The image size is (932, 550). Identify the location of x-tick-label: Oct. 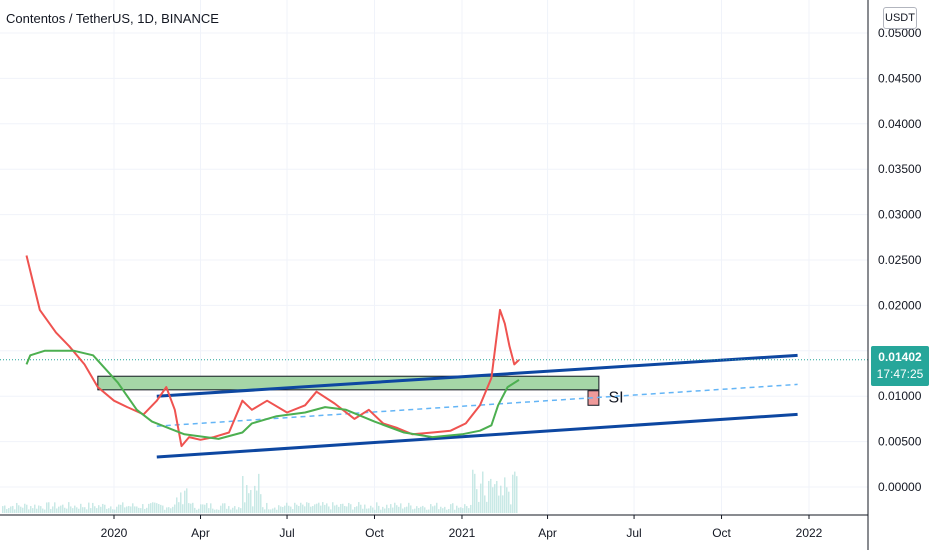
(374, 533).